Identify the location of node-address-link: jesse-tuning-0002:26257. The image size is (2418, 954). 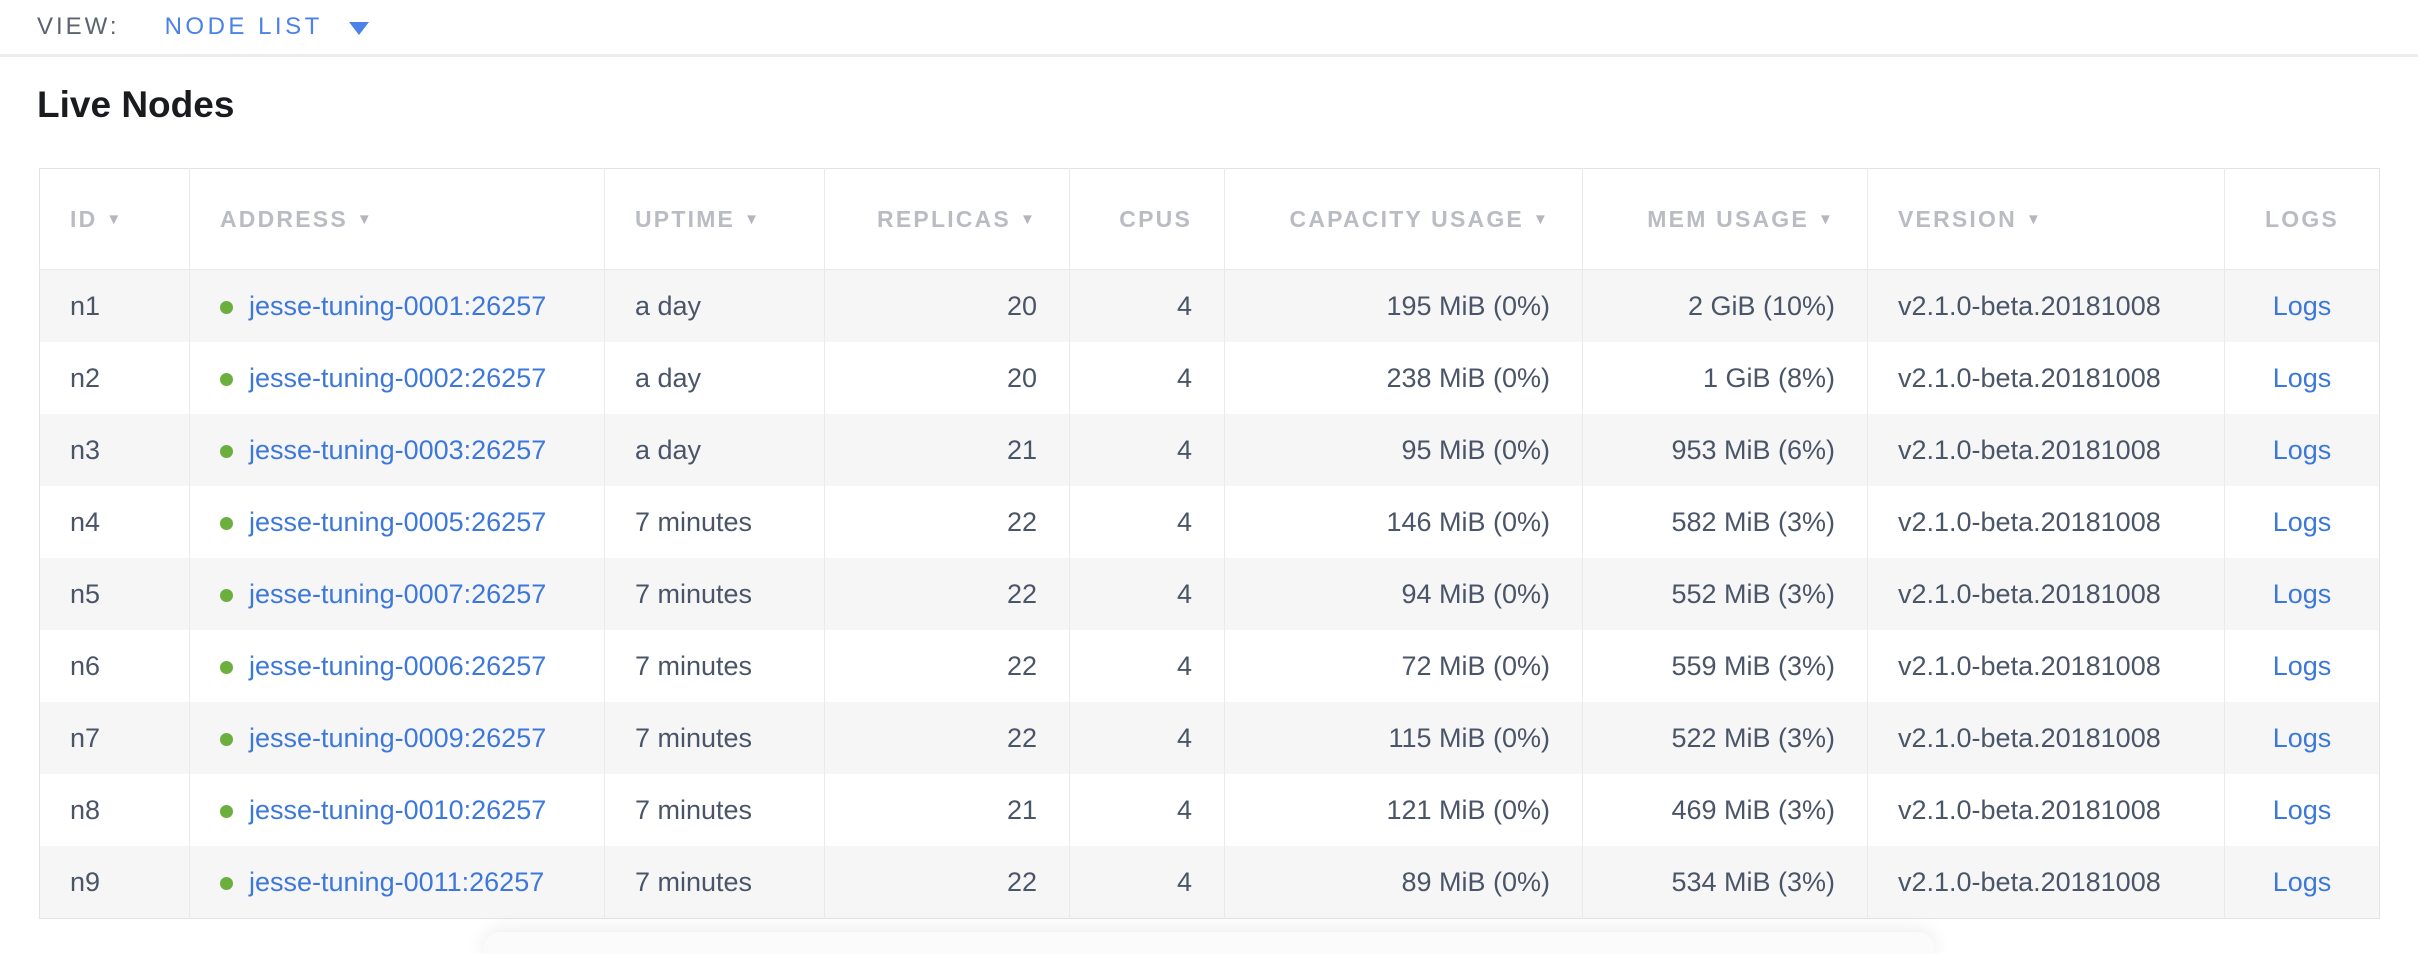
(398, 377).